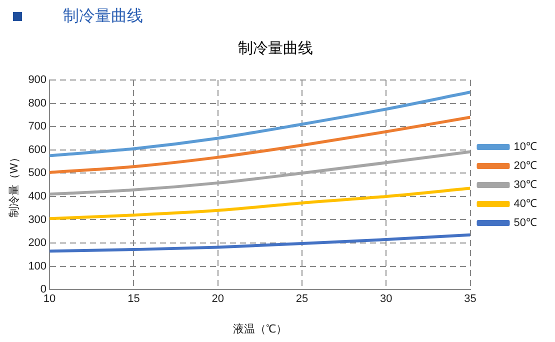 The image size is (555, 342). What do you see at coordinates (37, 80) in the screenshot?
I see `y-tick-label: 900` at bounding box center [37, 80].